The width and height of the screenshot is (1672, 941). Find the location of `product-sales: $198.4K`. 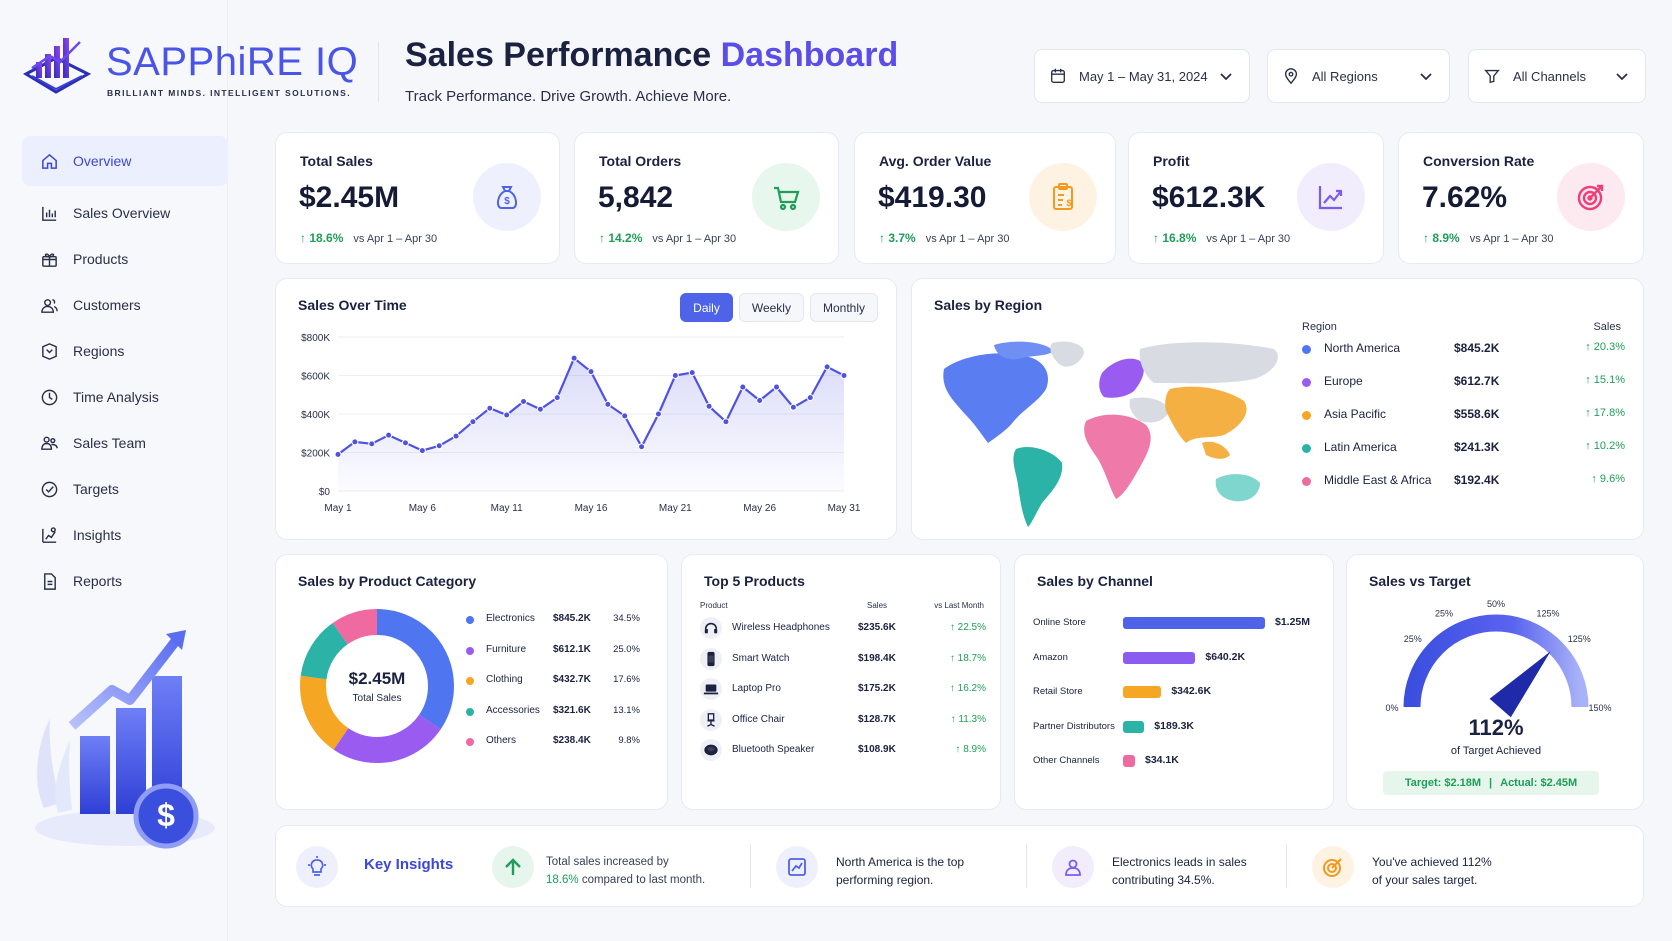

product-sales: $198.4K is located at coordinates (877, 658).